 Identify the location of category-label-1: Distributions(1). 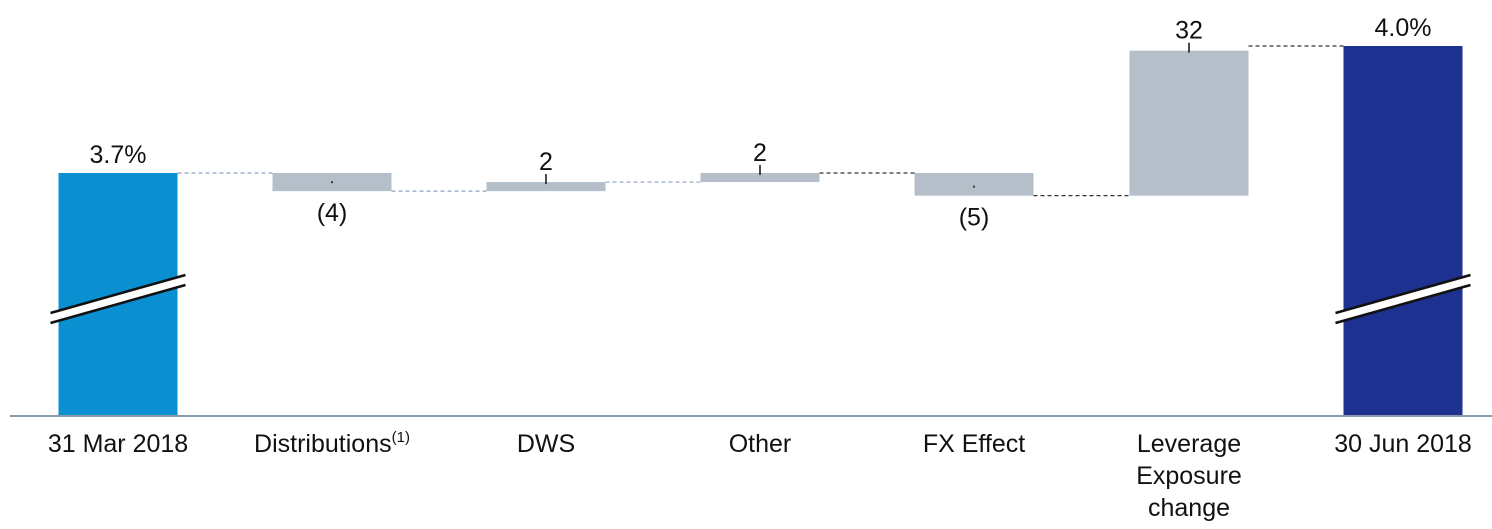
(332, 443).